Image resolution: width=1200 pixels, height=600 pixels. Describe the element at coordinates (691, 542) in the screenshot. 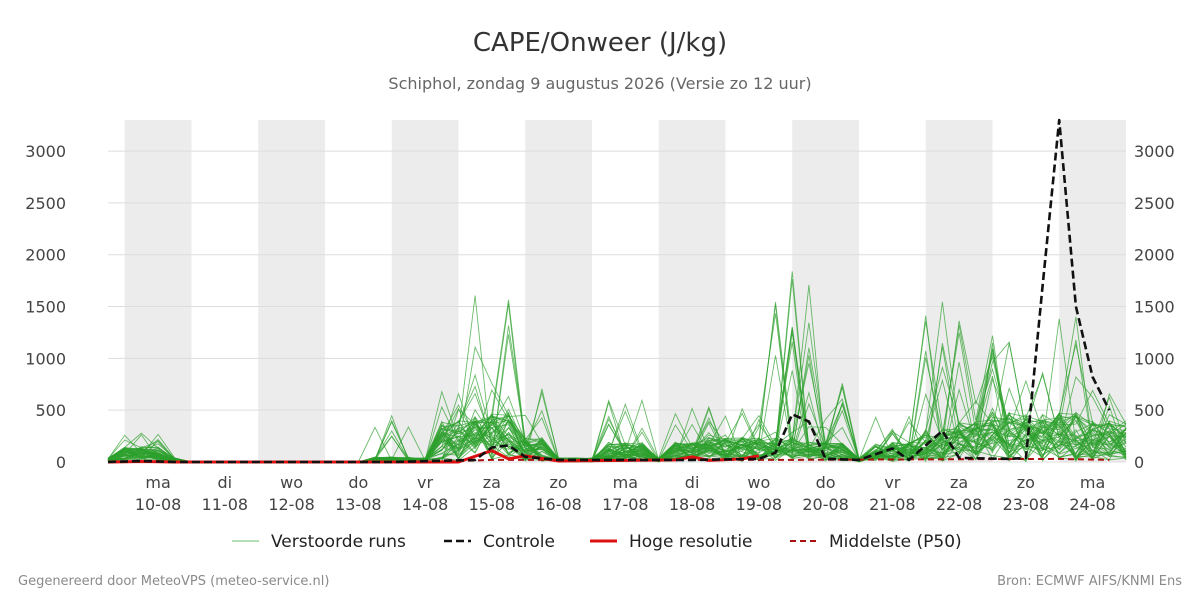

I see `legend-label-hires: Hoge resolutie` at that location.